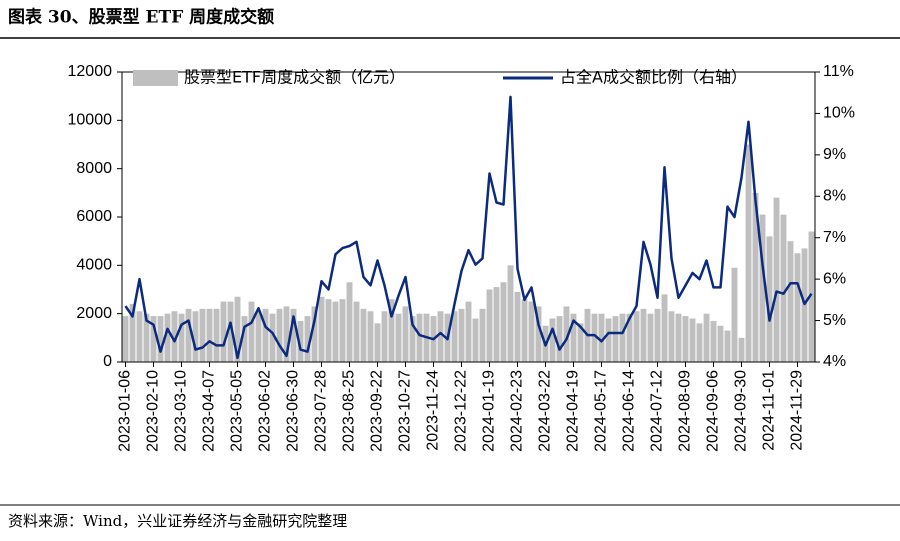 The width and height of the screenshot is (900, 541). Describe the element at coordinates (461, 411) in the screenshot. I see `x-tick-label: 2023-12-22` at that location.